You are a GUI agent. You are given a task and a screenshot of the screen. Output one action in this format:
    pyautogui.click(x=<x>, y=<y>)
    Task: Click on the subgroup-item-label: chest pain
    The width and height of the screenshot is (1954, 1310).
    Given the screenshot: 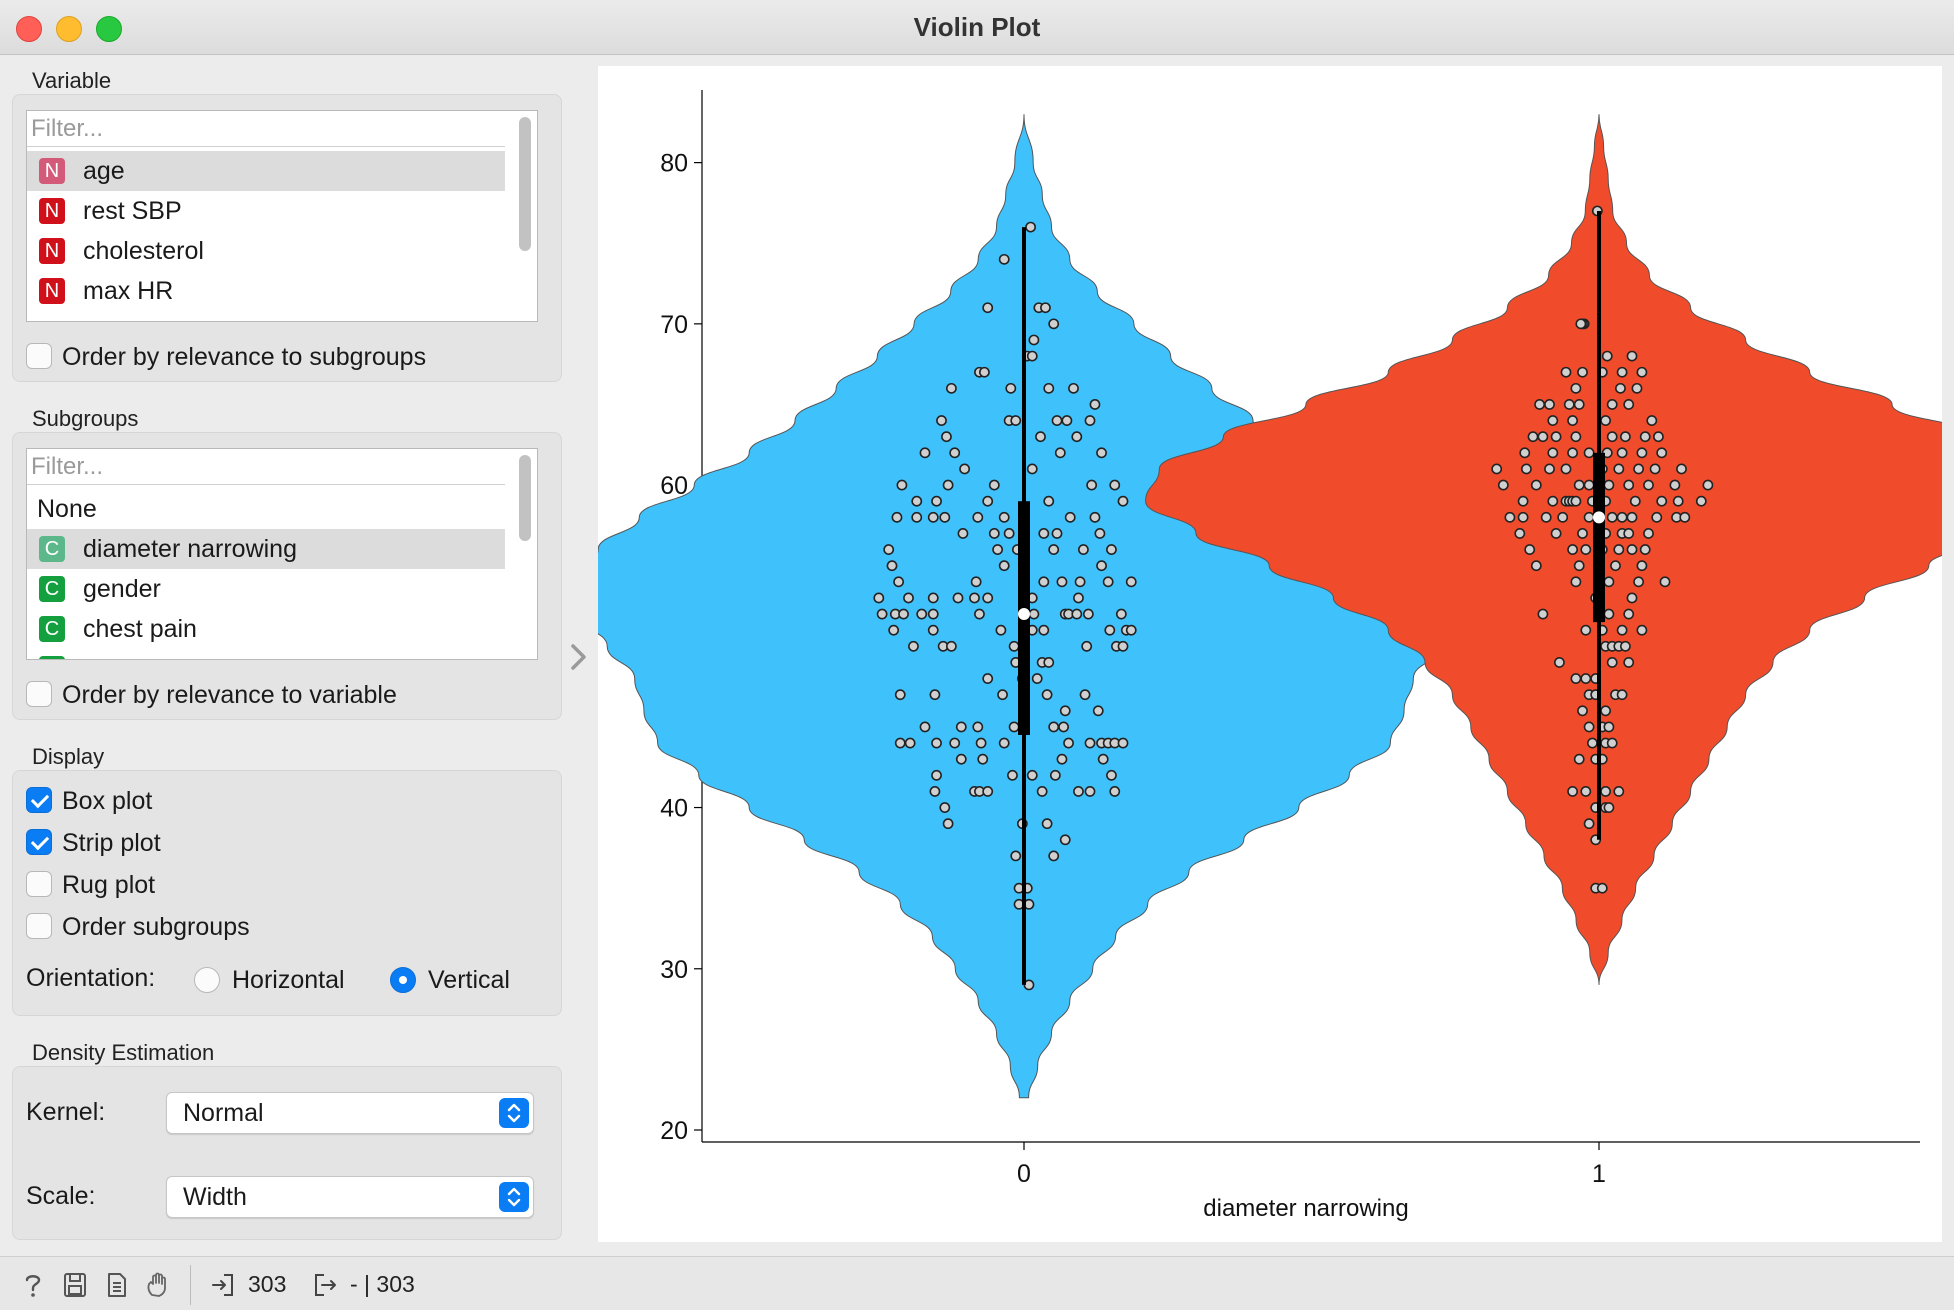 What is the action you would take?
    pyautogui.click(x=140, y=629)
    